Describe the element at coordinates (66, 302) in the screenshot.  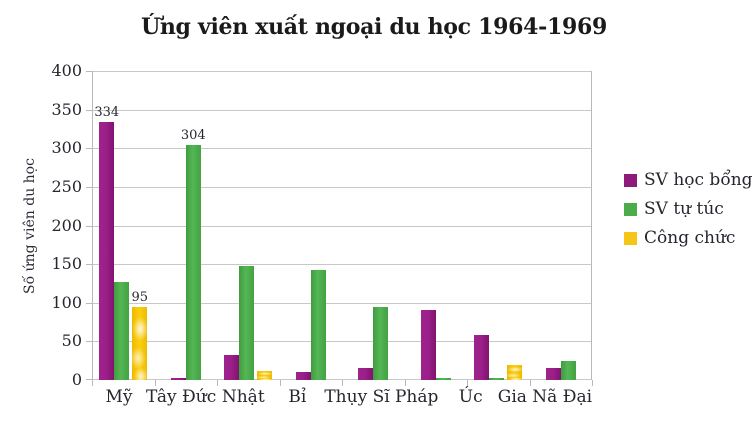
I see `y-tick-label-100: 100` at that location.